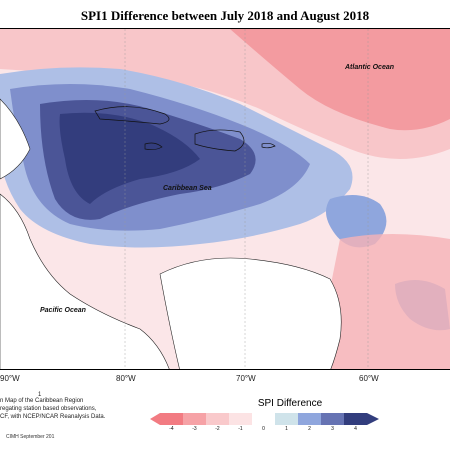  What do you see at coordinates (263, 429) in the screenshot?
I see `legend-tick-label: 0` at bounding box center [263, 429].